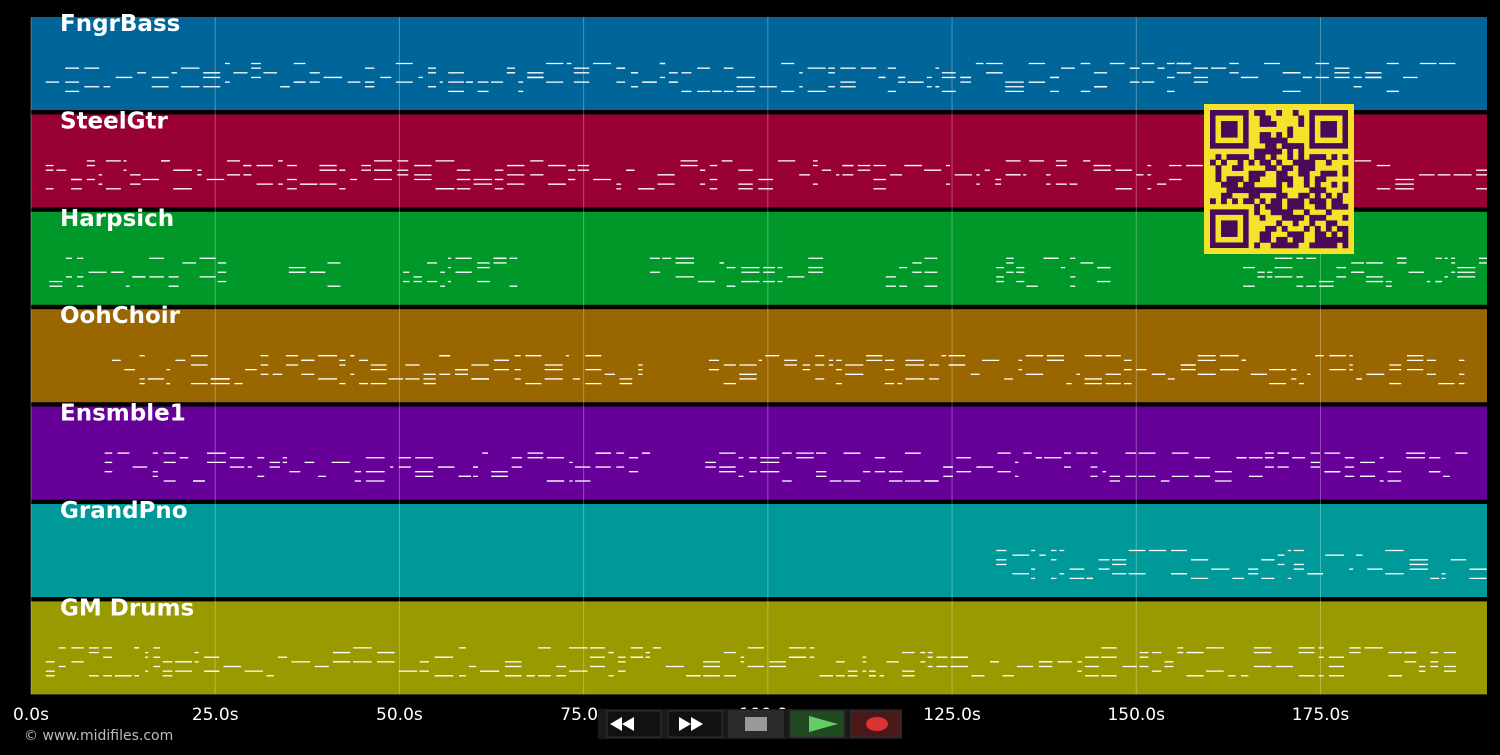 This screenshot has width=1500, height=755. What do you see at coordinates (695, 724) in the screenshot?
I see `forward-button` at bounding box center [695, 724].